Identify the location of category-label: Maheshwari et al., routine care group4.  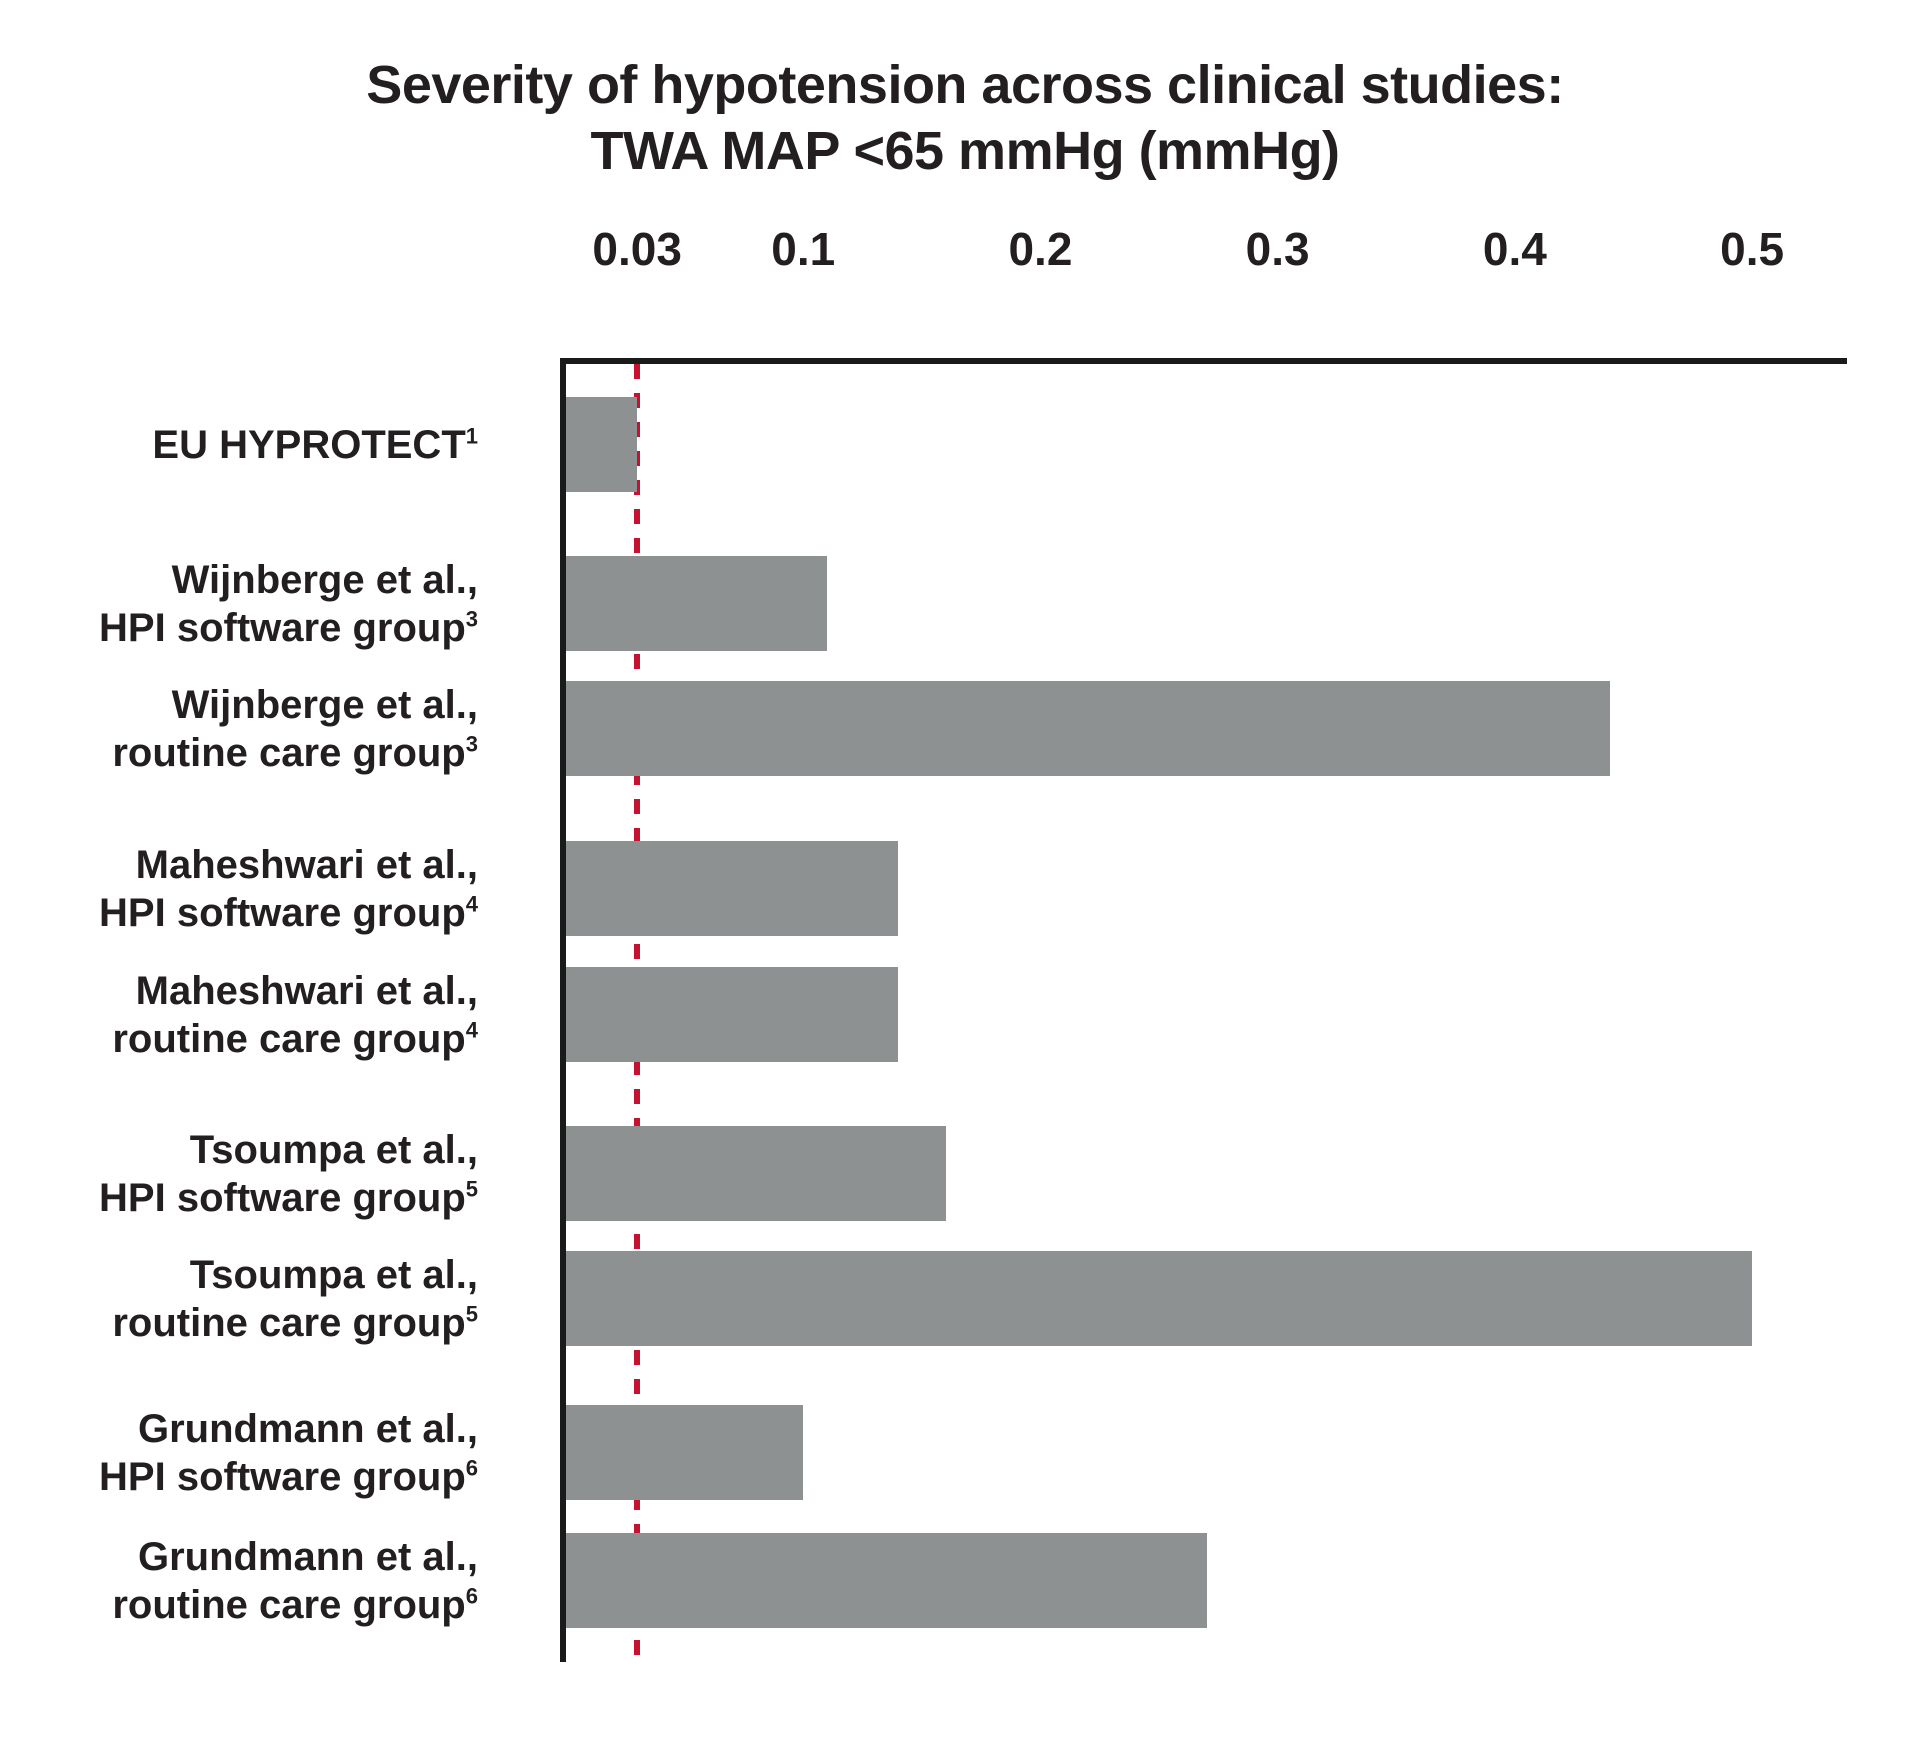
(249, 1015).